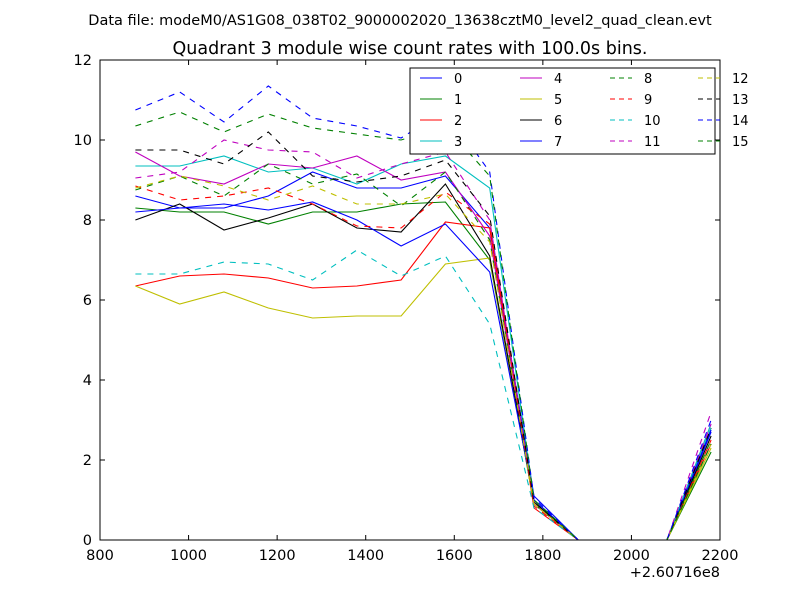  I want to click on x-tick-label: 1800, so click(542, 556).